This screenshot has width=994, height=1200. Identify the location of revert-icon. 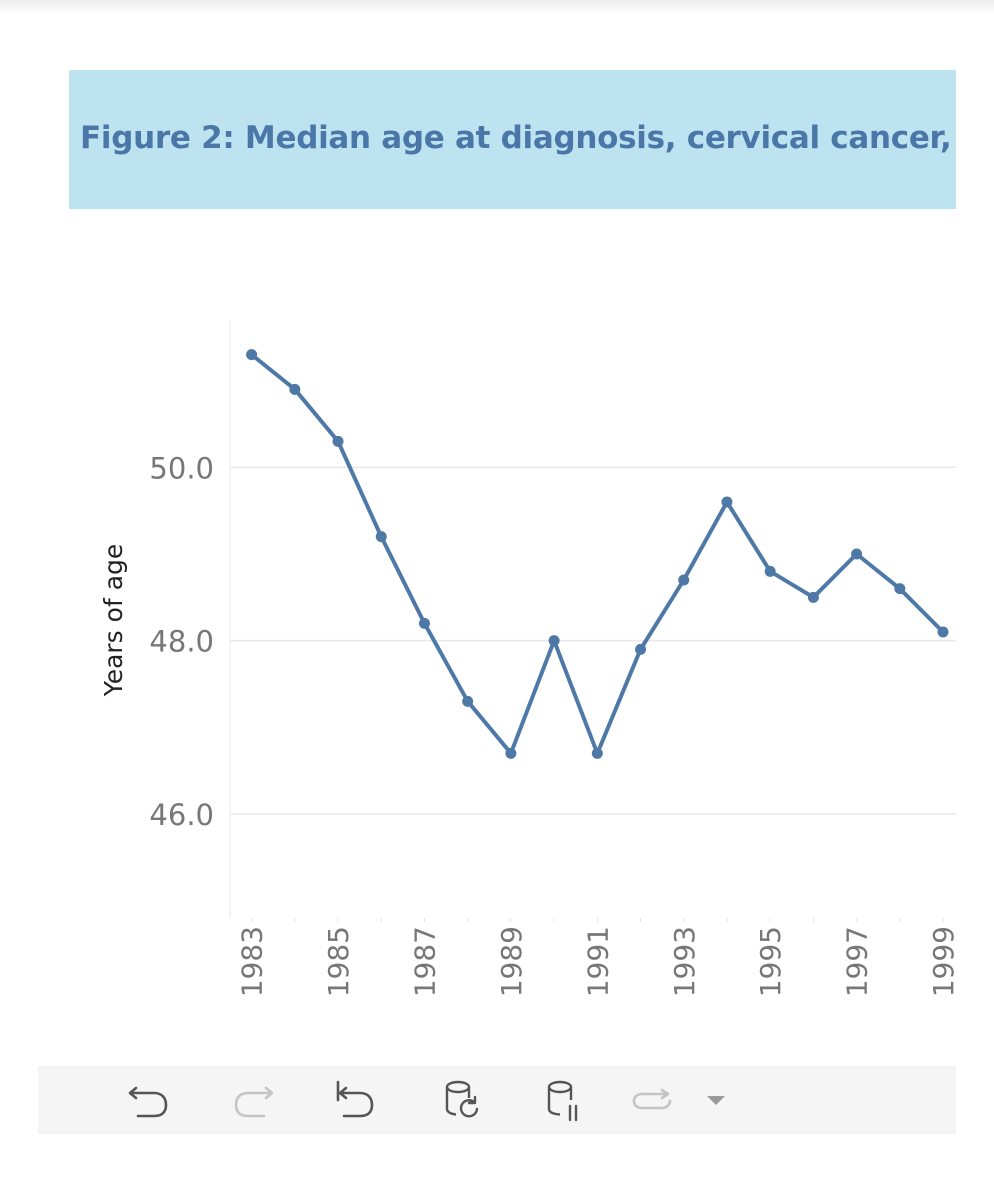
(355, 1099).